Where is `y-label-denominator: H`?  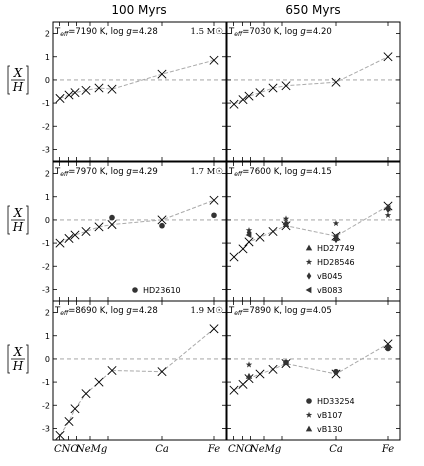 y-label-denominator: H is located at coordinates (18, 87).